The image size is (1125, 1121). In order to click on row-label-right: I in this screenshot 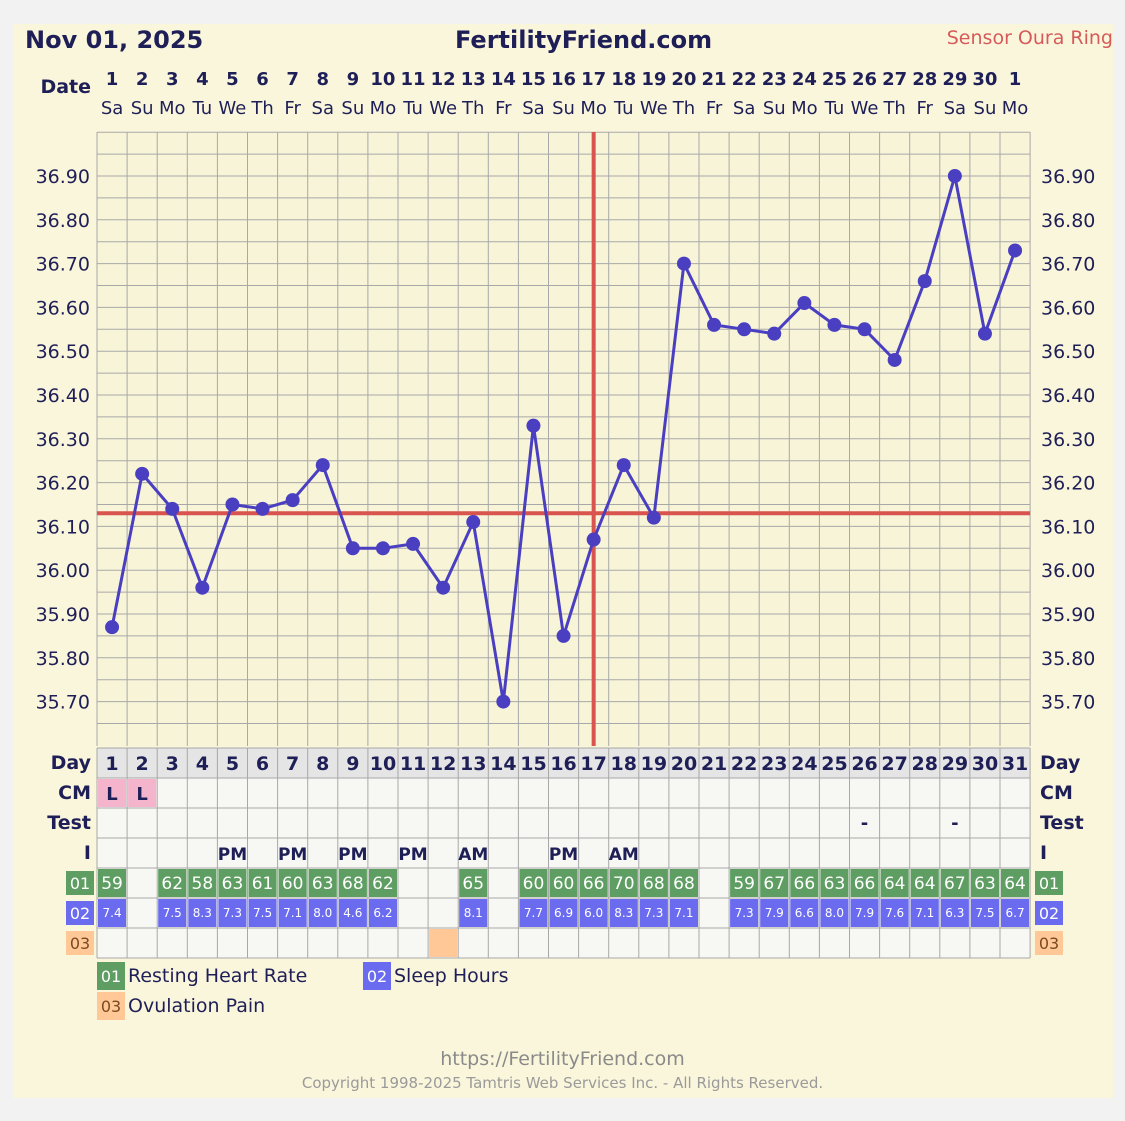, I will do `click(1043, 853)`.